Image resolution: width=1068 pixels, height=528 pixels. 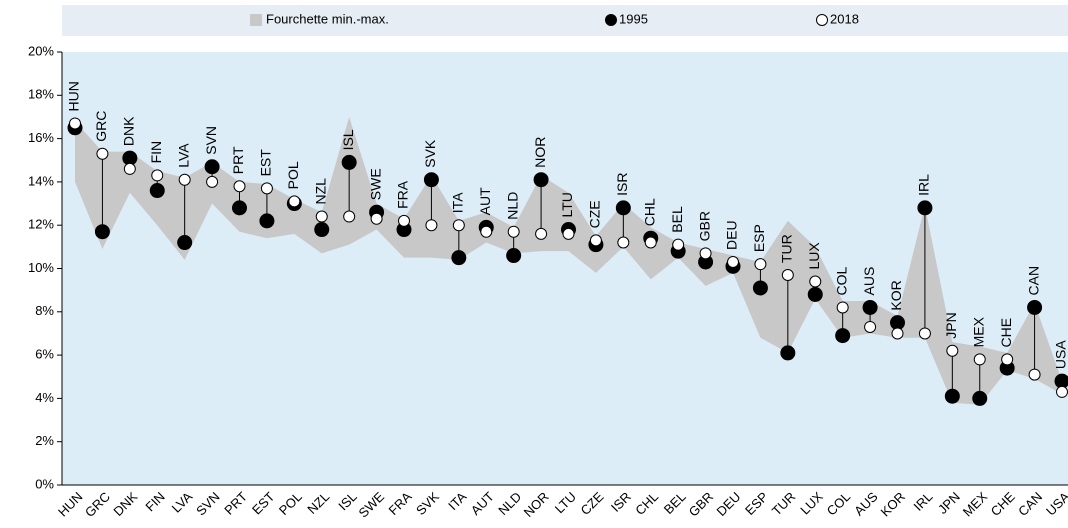 What do you see at coordinates (482, 503) in the screenshot?
I see `x-tick-label: AUT` at bounding box center [482, 503].